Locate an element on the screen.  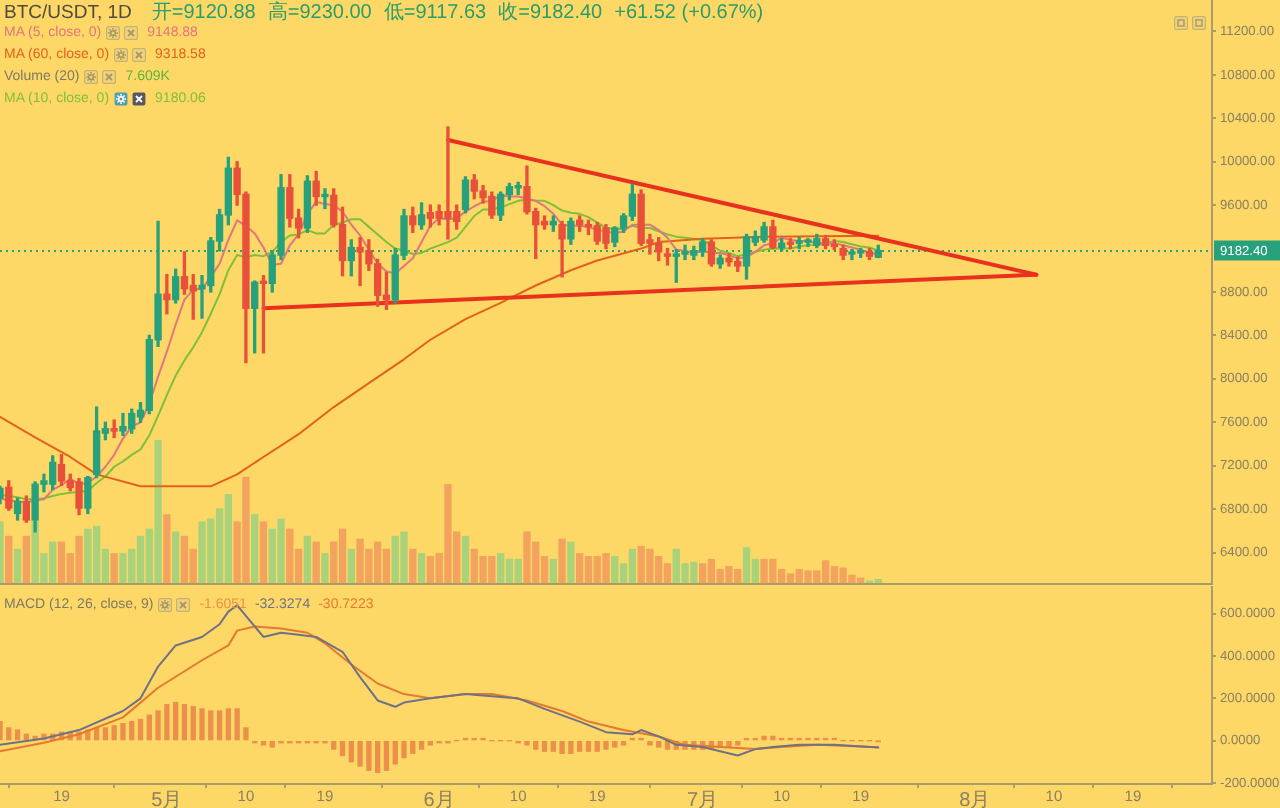
chart-title: BTC/USDT, 1D is located at coordinates (68, 13).